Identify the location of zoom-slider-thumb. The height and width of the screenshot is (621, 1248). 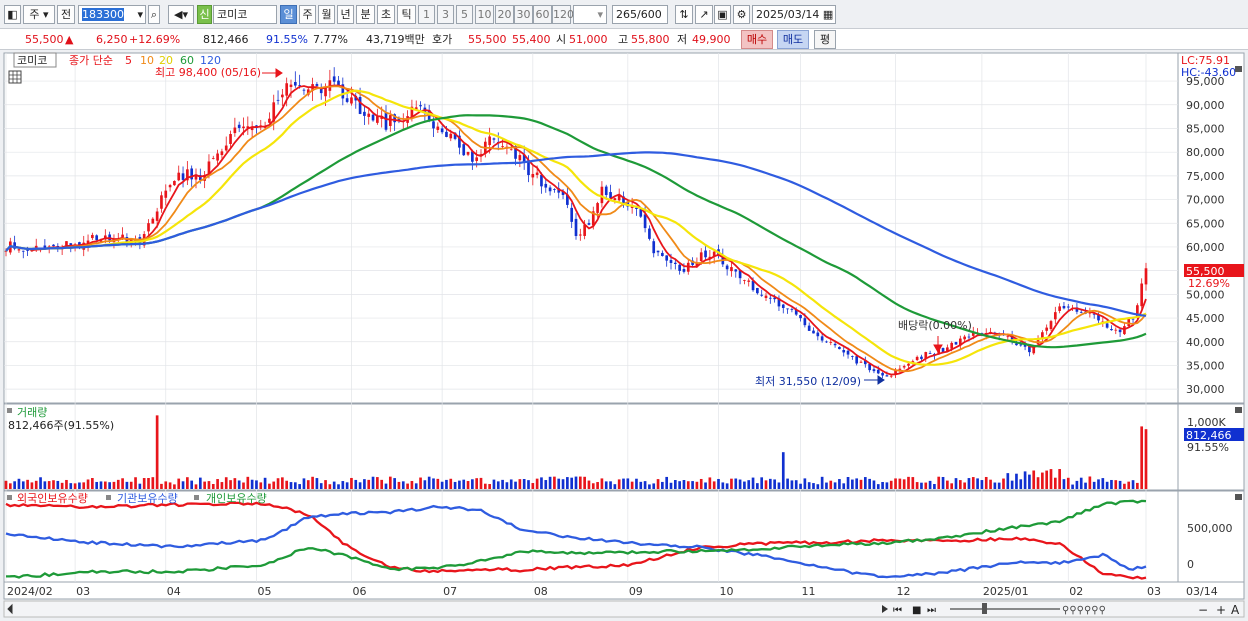
(984, 608).